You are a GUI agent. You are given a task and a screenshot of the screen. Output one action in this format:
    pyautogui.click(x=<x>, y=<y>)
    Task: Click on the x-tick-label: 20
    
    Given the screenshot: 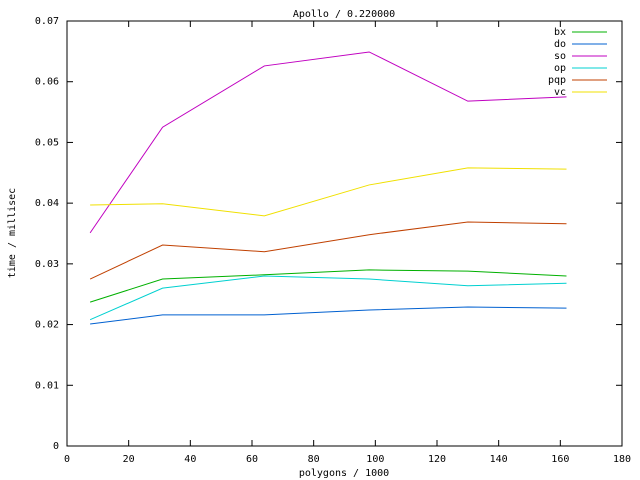 What is the action you would take?
    pyautogui.click(x=129, y=459)
    